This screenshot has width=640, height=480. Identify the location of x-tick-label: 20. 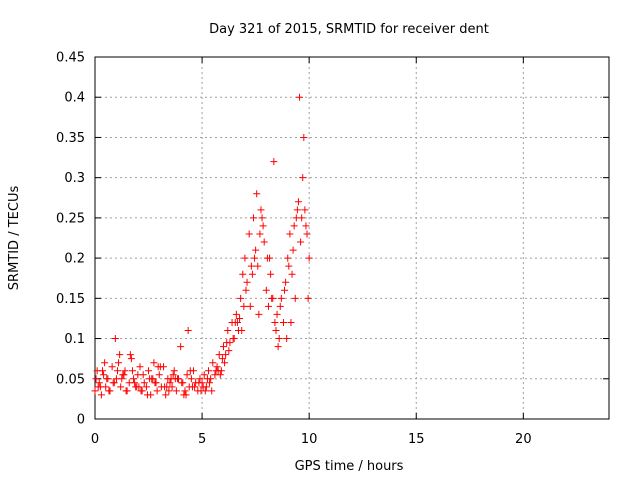
(523, 439).